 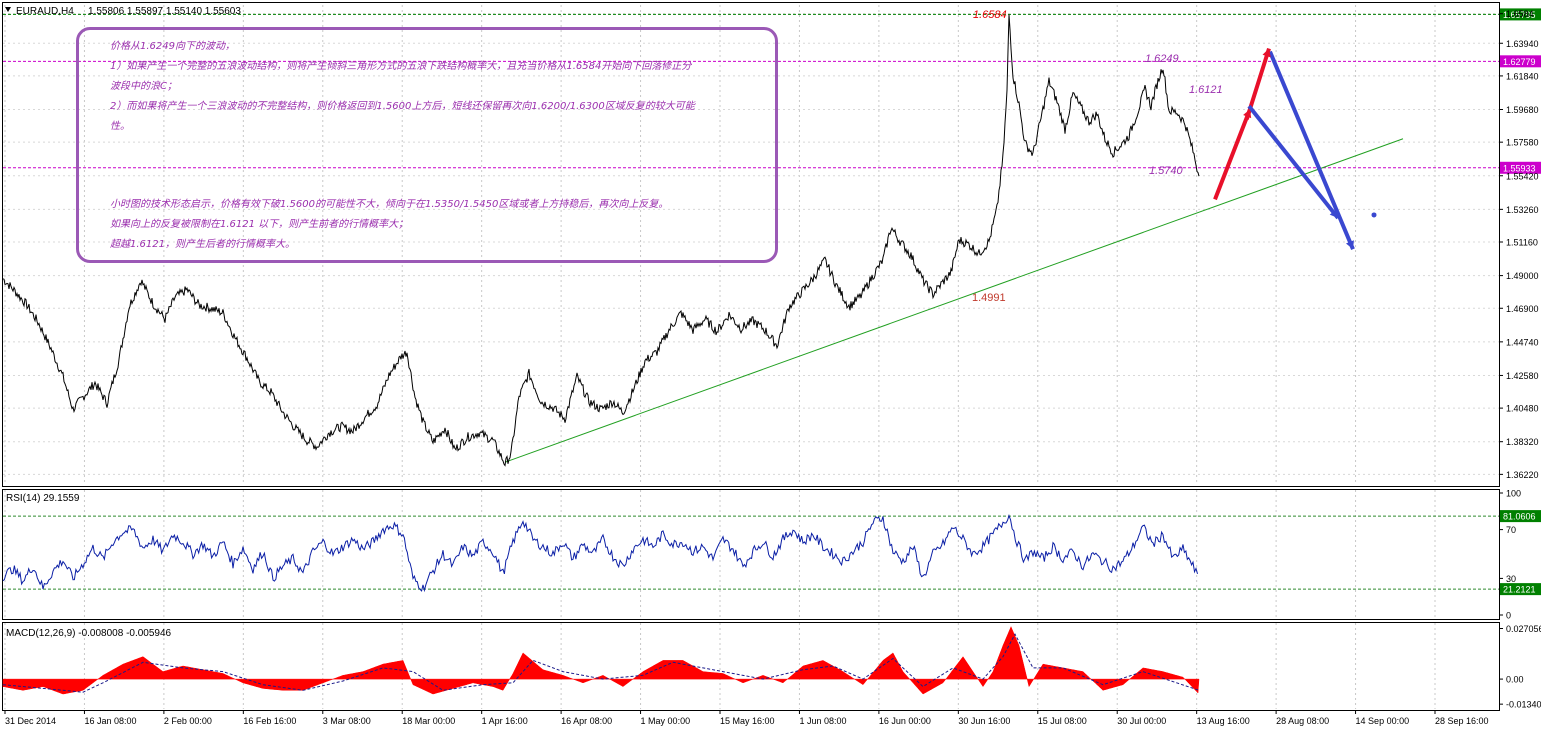 What do you see at coordinates (89, 633) in the screenshot?
I see `macd-label: MACD(12,26,9) -0.008008 -0.005946` at bounding box center [89, 633].